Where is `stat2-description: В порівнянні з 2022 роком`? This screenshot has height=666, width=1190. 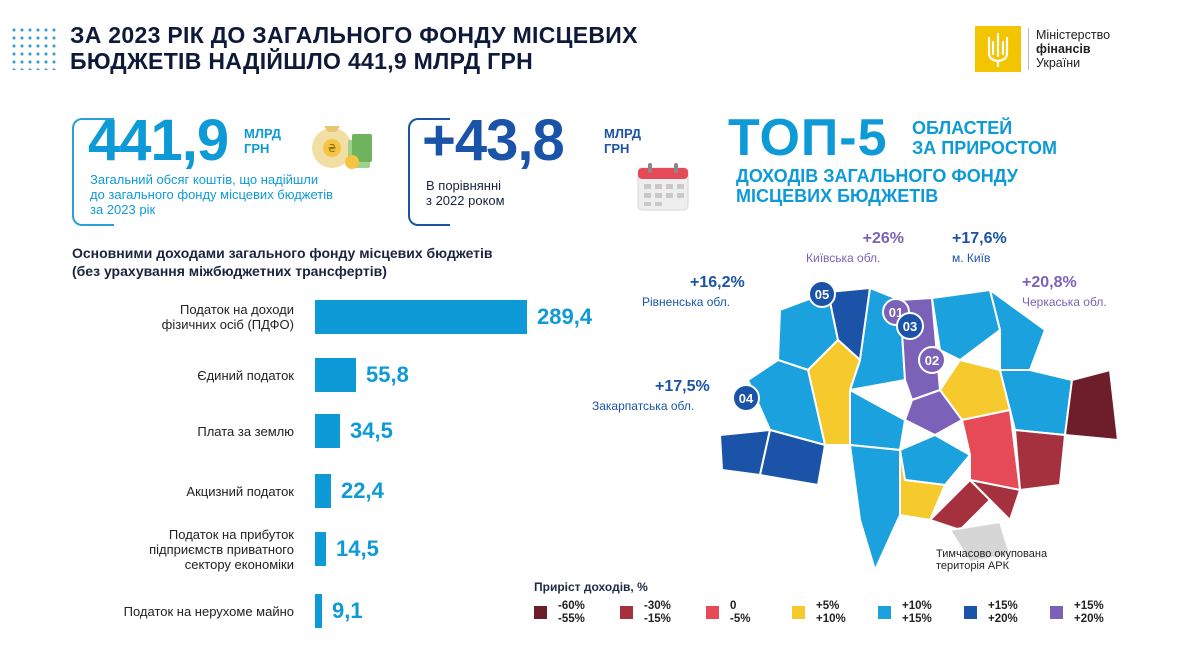 stat2-description: В порівнянні з 2022 роком is located at coordinates (465, 193).